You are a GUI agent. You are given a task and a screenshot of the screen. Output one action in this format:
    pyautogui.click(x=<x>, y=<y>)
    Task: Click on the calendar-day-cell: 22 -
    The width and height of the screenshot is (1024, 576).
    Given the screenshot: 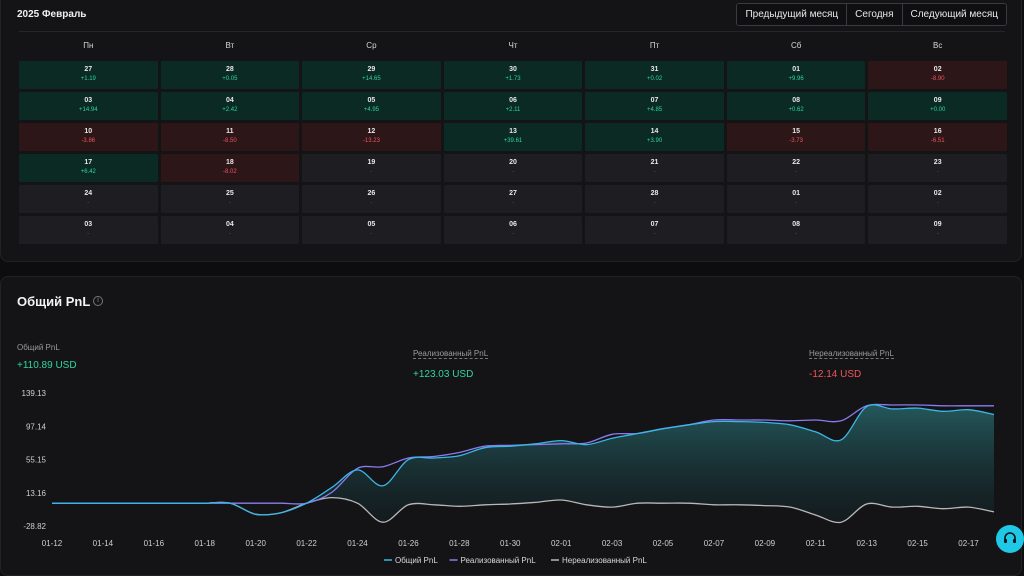 What is the action you would take?
    pyautogui.click(x=796, y=168)
    